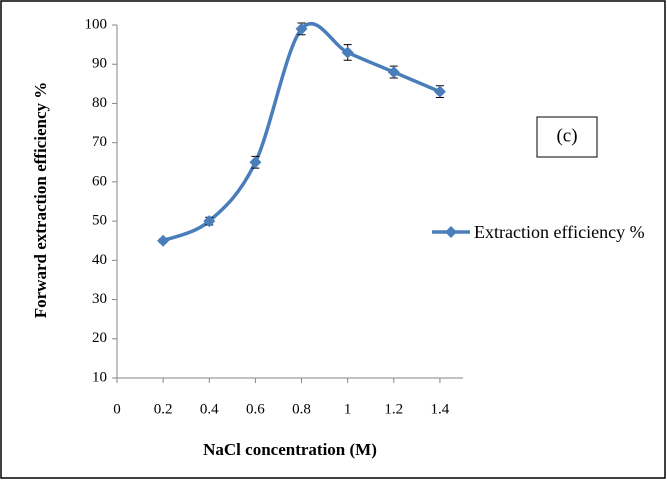 The image size is (667, 480). I want to click on legend-label: Extraction efficiency %, so click(559, 232).